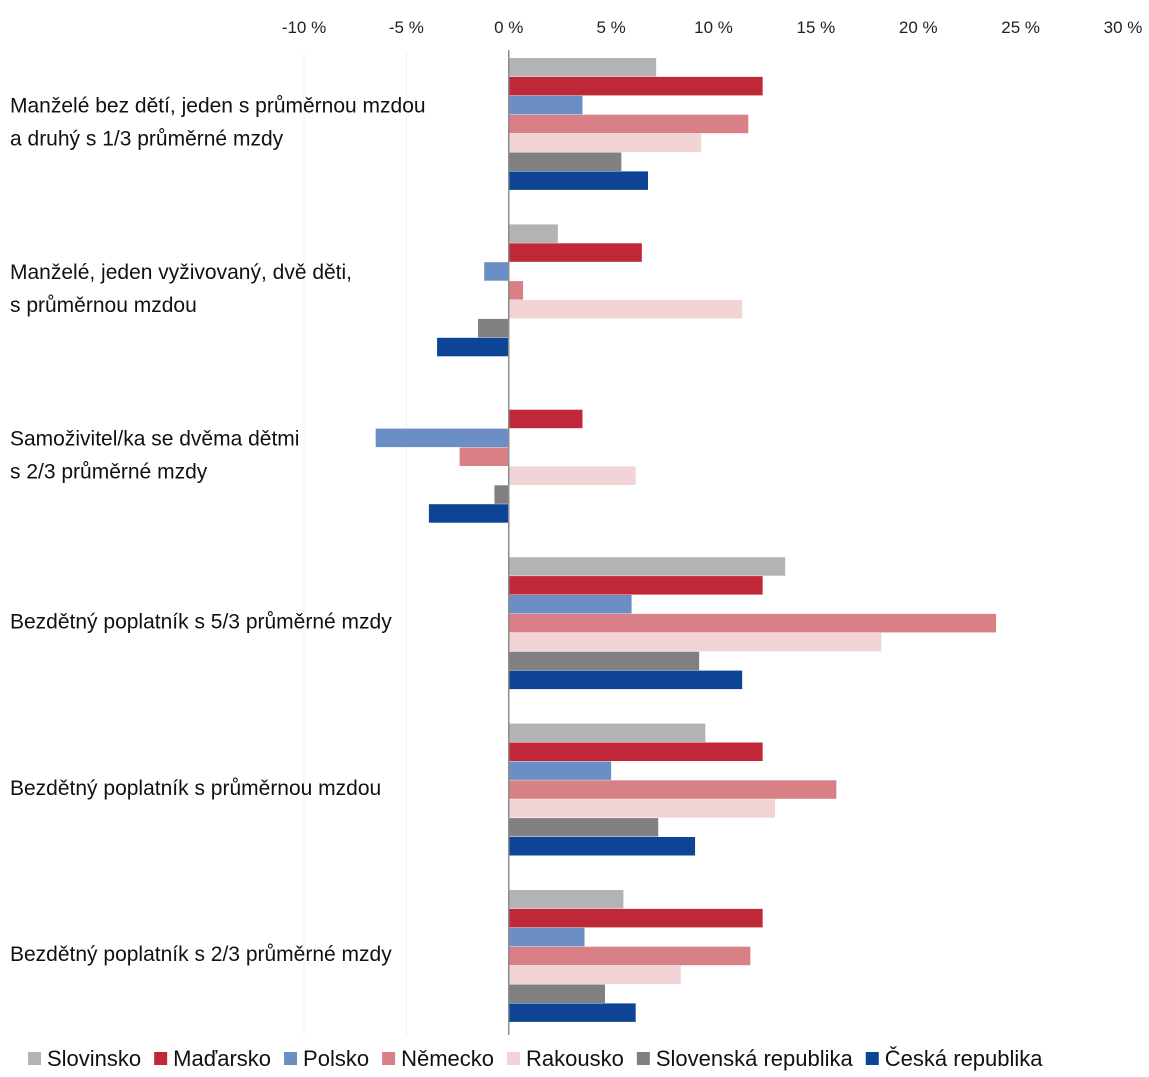  Describe the element at coordinates (181, 272) in the screenshot. I see `category-label: Manželé, jeden vyživovaný, dvě děti,` at that location.